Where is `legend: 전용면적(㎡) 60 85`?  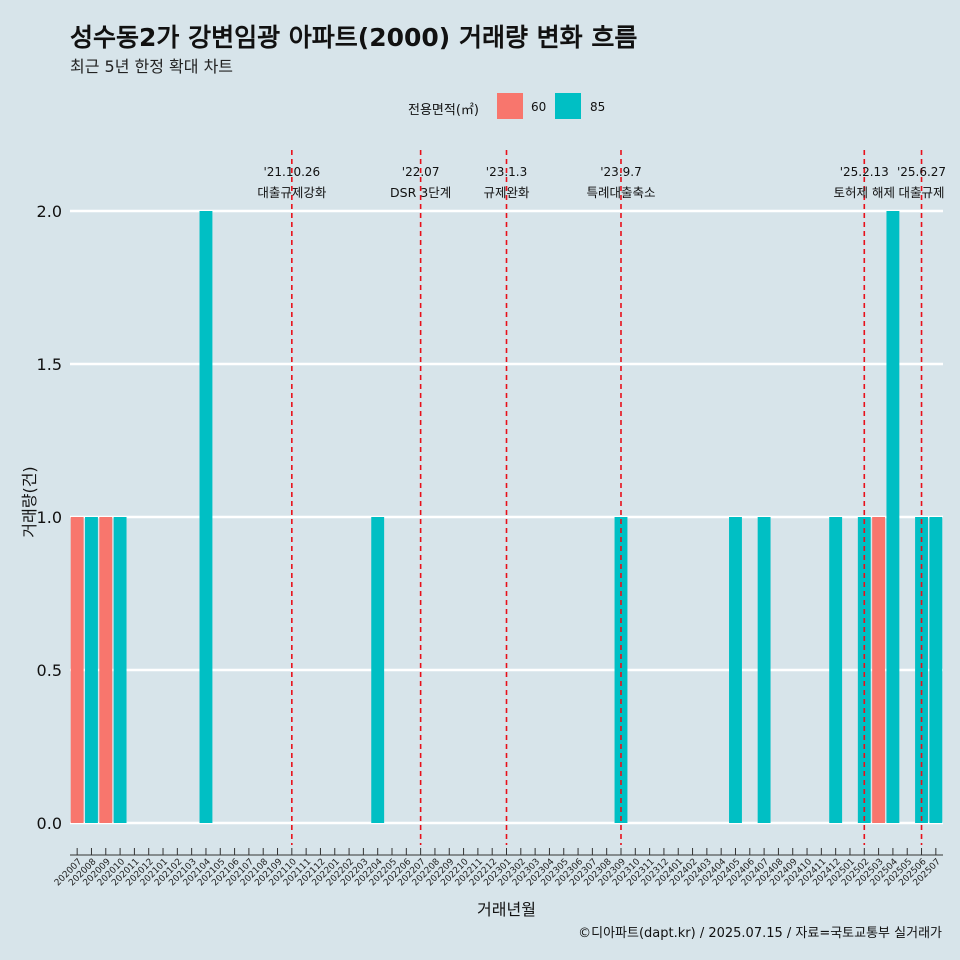
legend: 전용면적(㎡) 60 85 is located at coordinates (480, 107).